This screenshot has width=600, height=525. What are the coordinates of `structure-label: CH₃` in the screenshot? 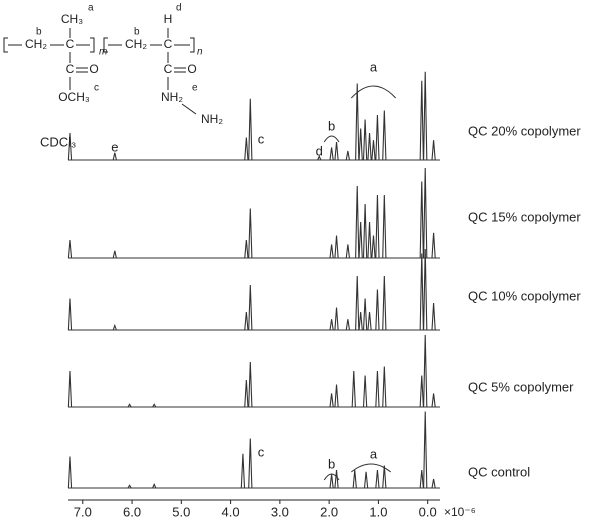 It's located at (72, 19).